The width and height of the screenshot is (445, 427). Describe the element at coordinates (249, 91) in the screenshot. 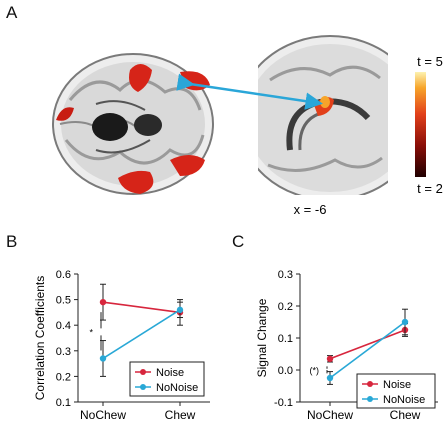

I see `connection-arrow` at that location.